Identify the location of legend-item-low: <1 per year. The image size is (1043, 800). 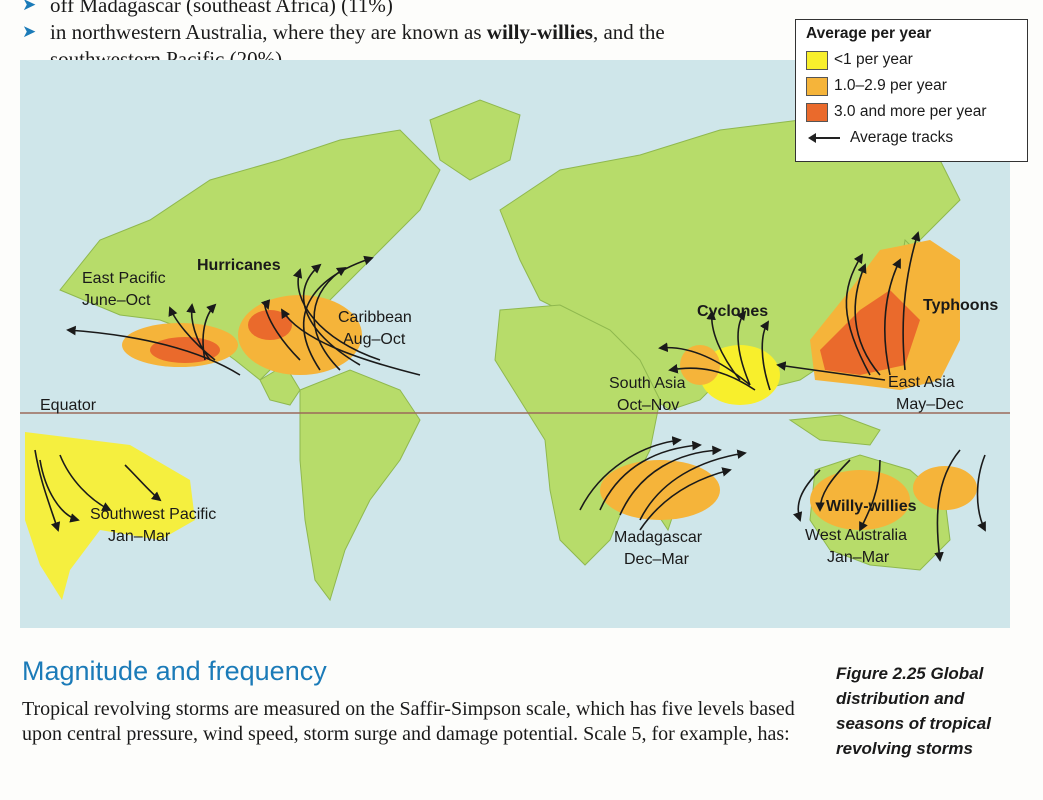
(911, 60).